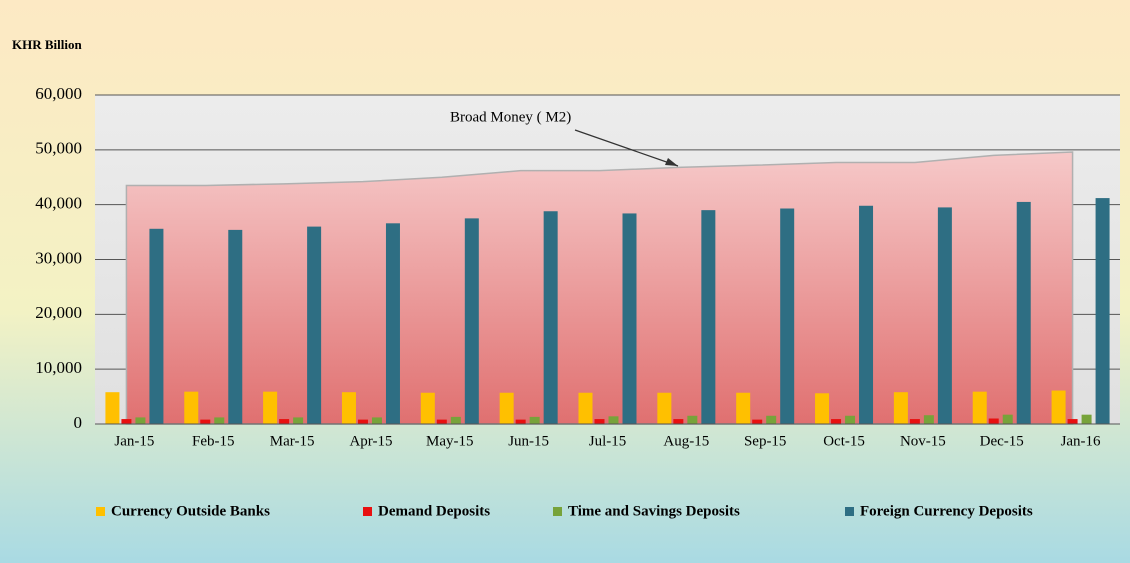 This screenshot has width=1130, height=563. What do you see at coordinates (47, 44) in the screenshot?
I see `axis-label: KHR Billion` at bounding box center [47, 44].